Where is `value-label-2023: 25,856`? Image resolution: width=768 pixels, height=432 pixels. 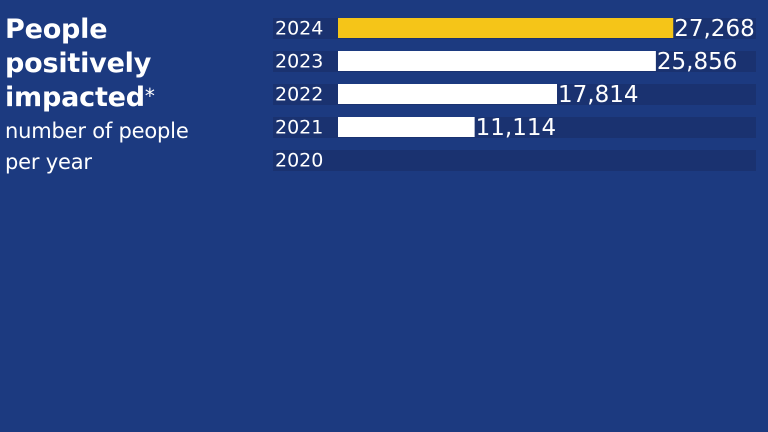
value-label-2023: 25,856 is located at coordinates (697, 62).